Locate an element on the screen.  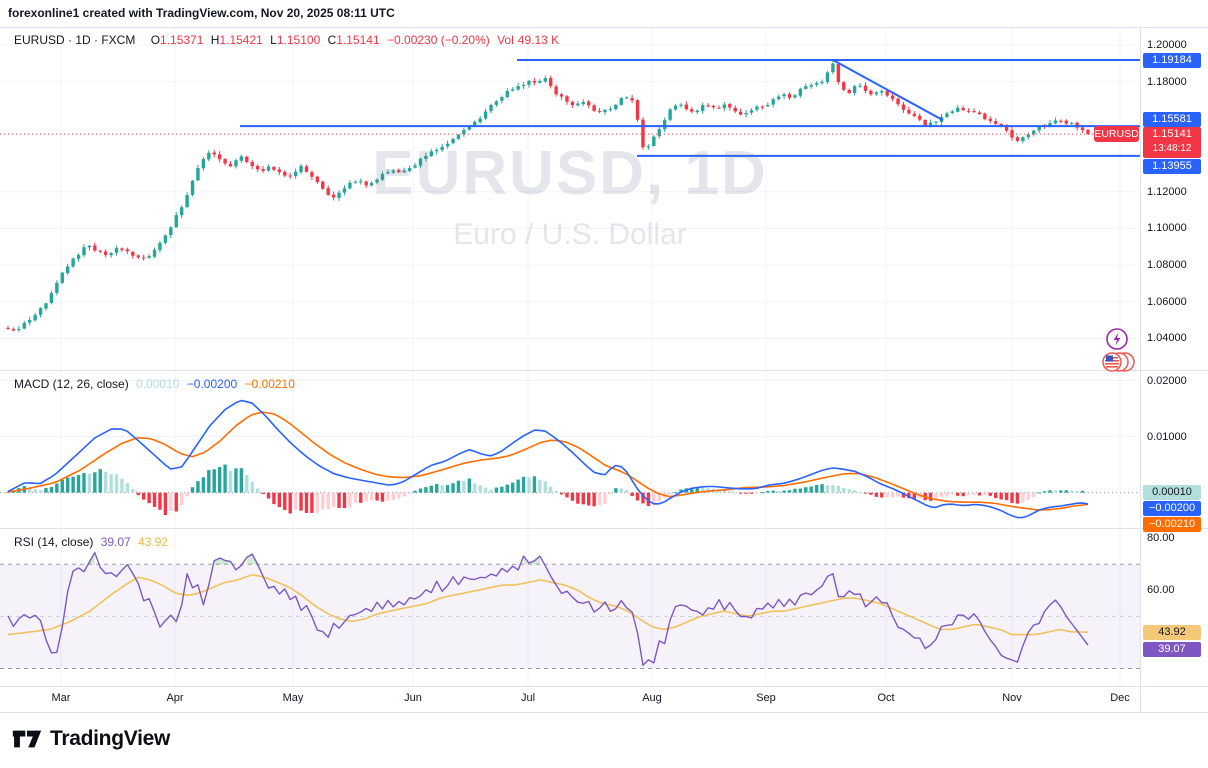
rsi-legend: RSI (14, close) 39.07 43.92 is located at coordinates (93, 542).